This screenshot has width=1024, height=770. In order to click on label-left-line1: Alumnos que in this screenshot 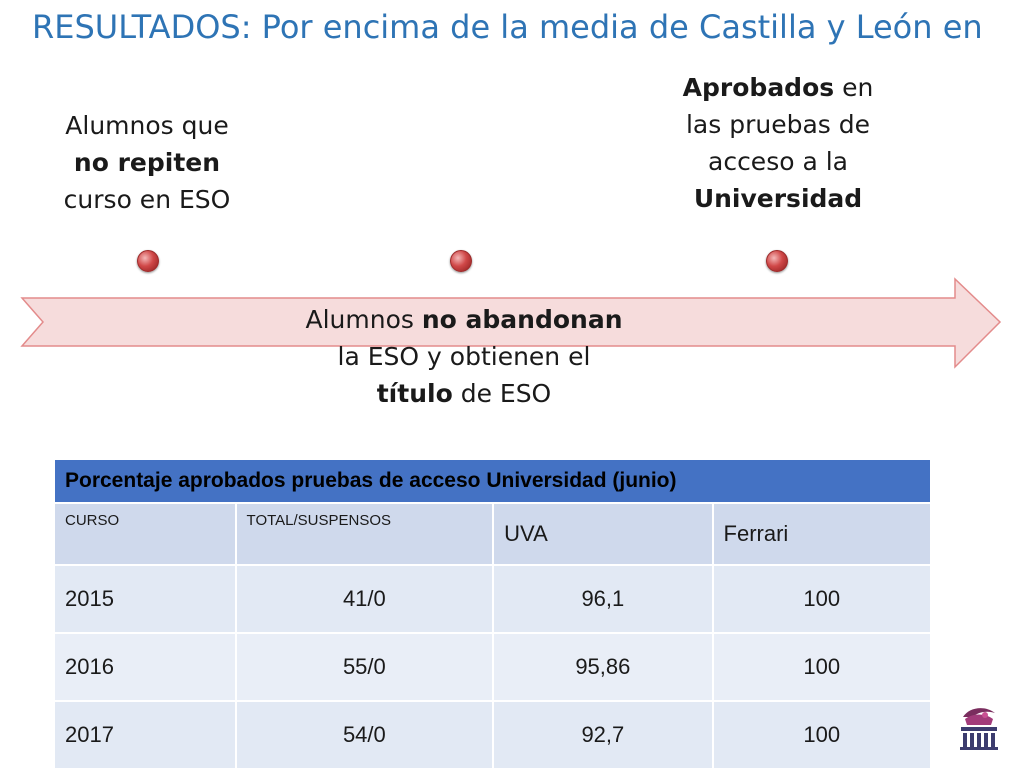, I will do `click(147, 125)`.